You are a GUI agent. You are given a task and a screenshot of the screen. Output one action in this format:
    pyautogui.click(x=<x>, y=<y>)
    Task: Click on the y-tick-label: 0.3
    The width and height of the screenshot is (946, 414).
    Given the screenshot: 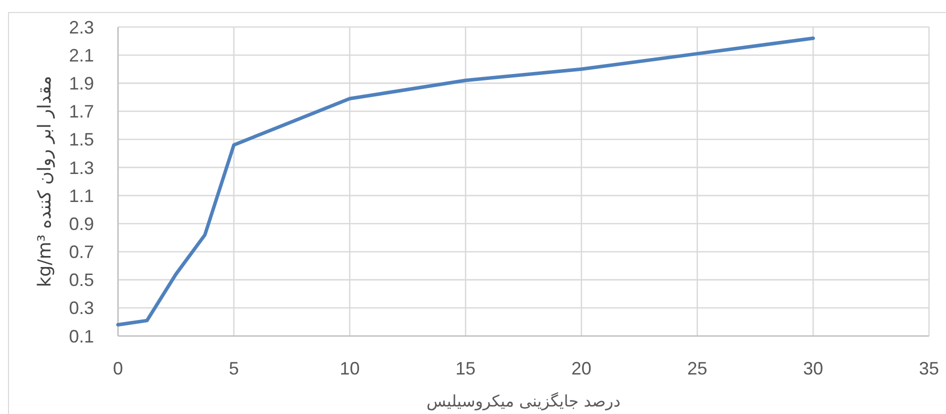 What is the action you would take?
    pyautogui.click(x=81, y=308)
    